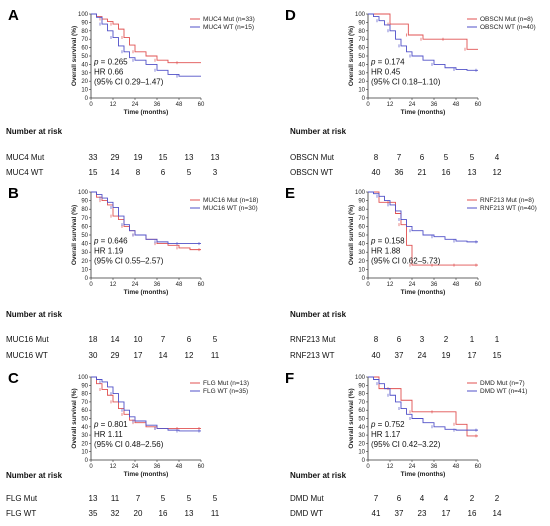 This screenshot has height=526, width=550. What do you see at coordinates (109, 251) in the screenshot?
I see `hazard-ratio: HR 1.19` at bounding box center [109, 251].